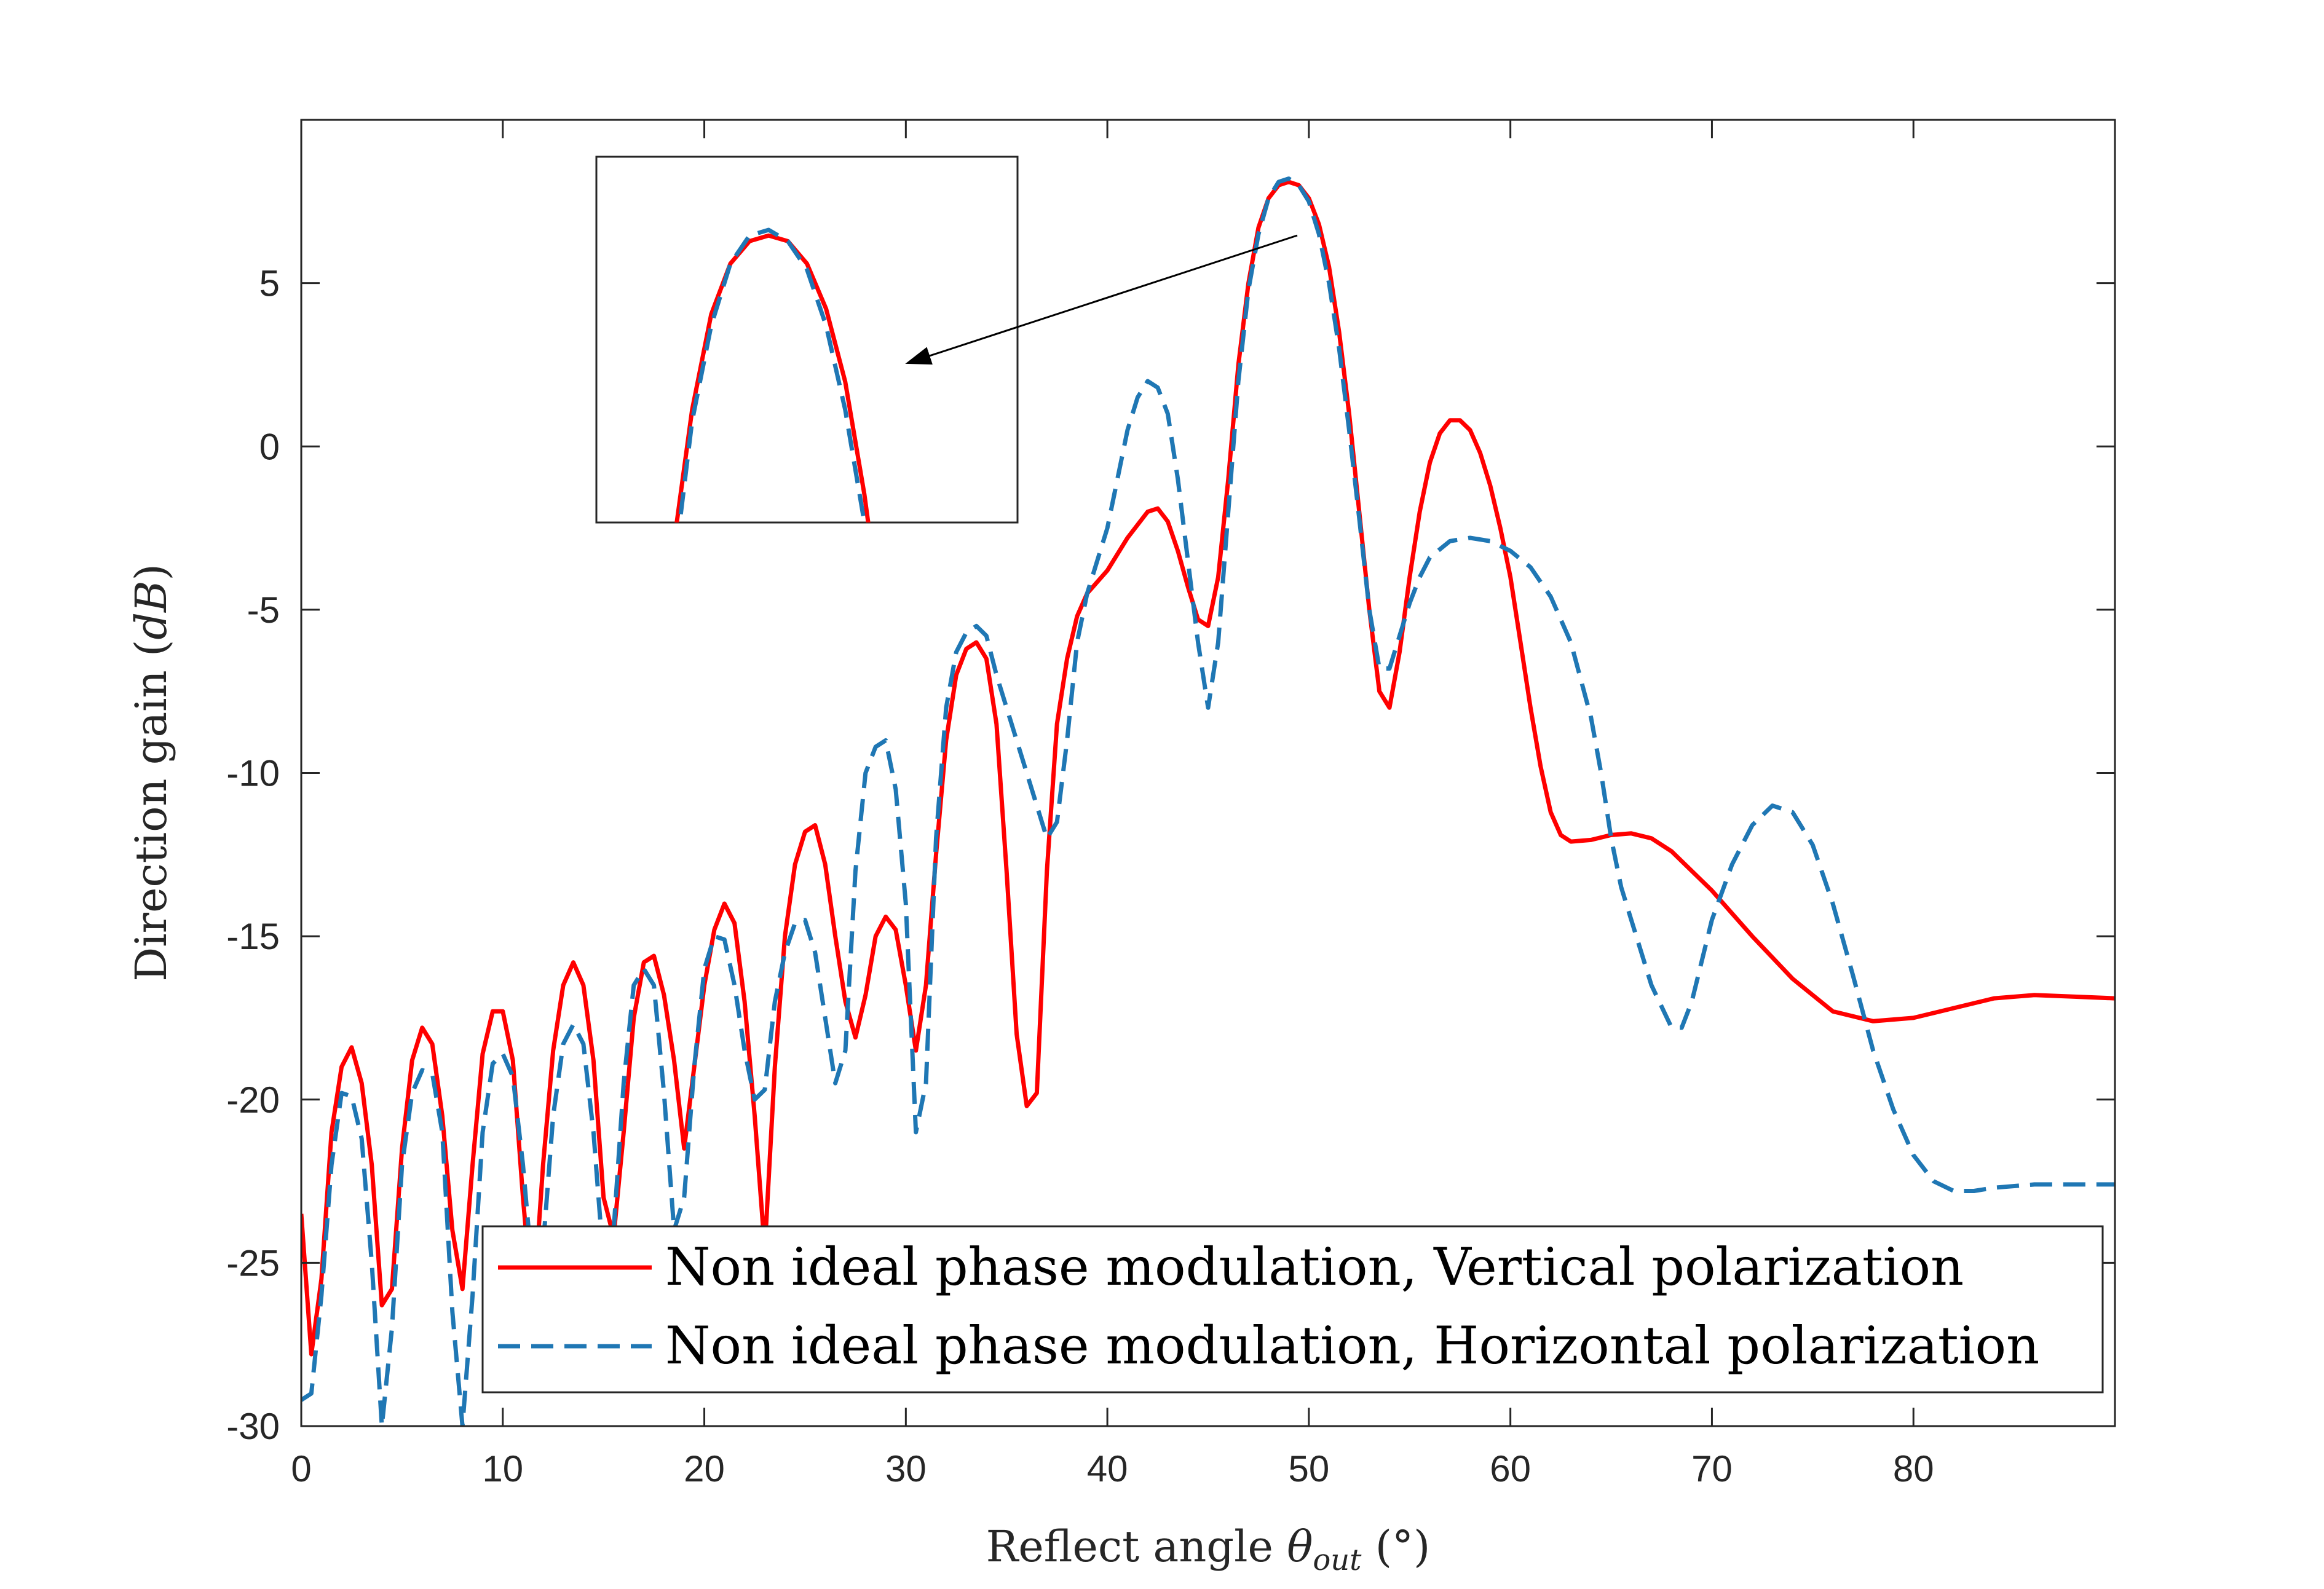 Image resolution: width=2324 pixels, height=1589 pixels. I want to click on x-axis-label: Reflect angle θout (°), so click(1208, 1549).